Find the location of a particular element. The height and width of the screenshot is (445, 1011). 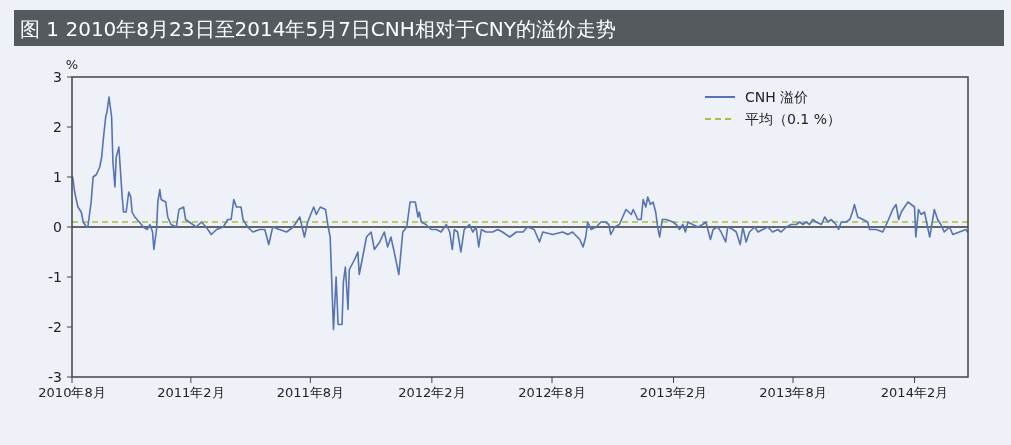

y-axis-title: % is located at coordinates (72, 64).